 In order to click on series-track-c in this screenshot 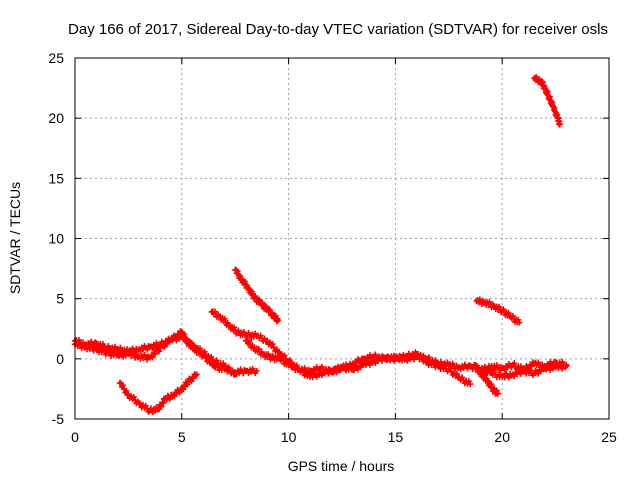, I will do `click(158, 393)`.